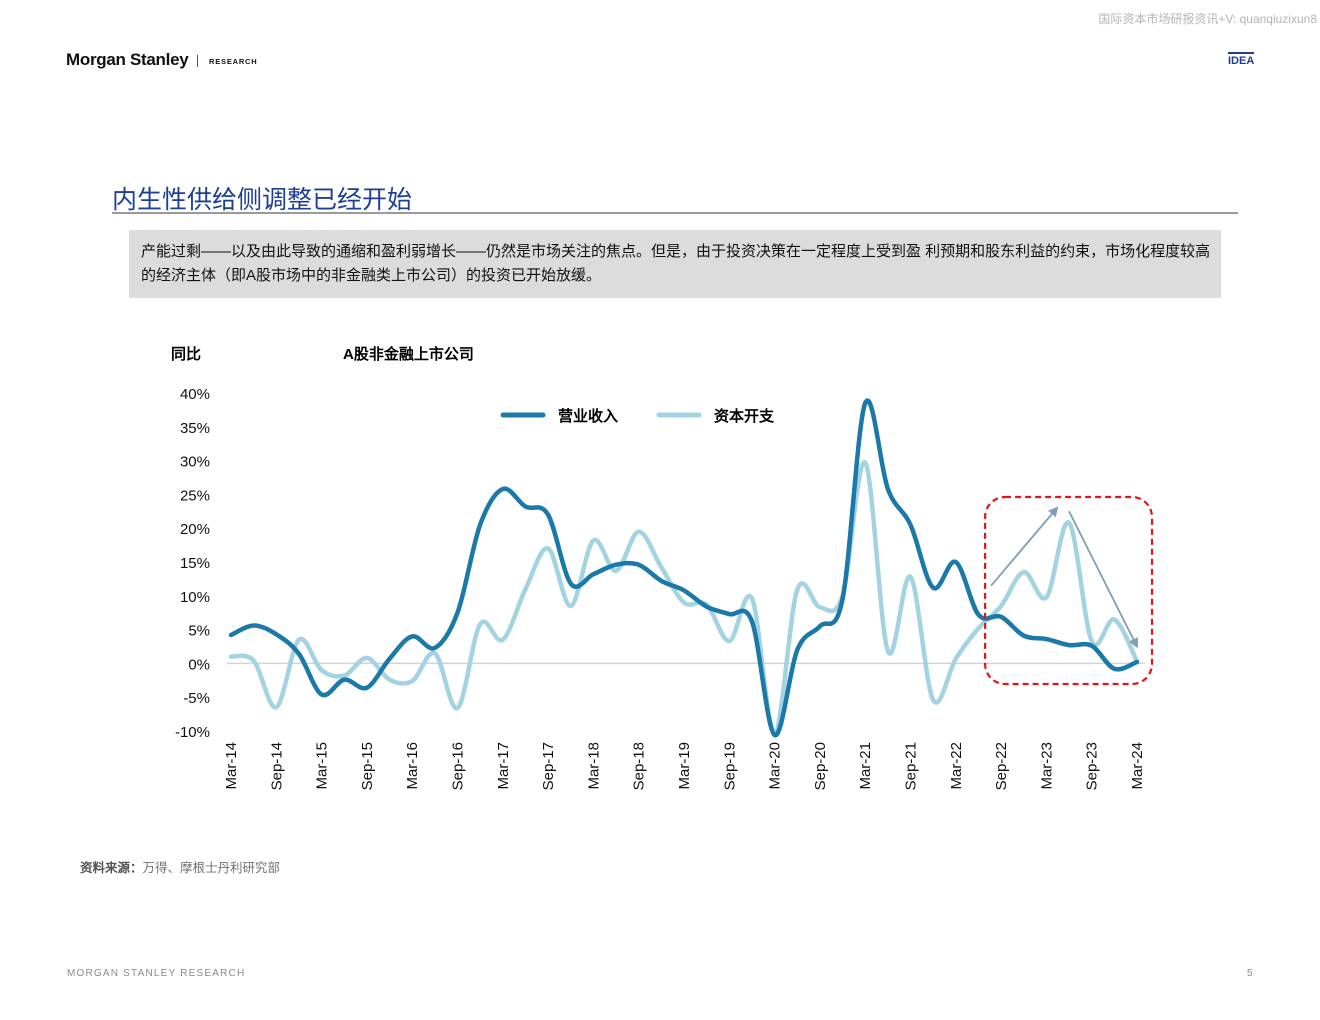 The height and width of the screenshot is (1020, 1320). Describe the element at coordinates (127, 59) in the screenshot. I see `brand-logo: Morgan Stanley` at that location.